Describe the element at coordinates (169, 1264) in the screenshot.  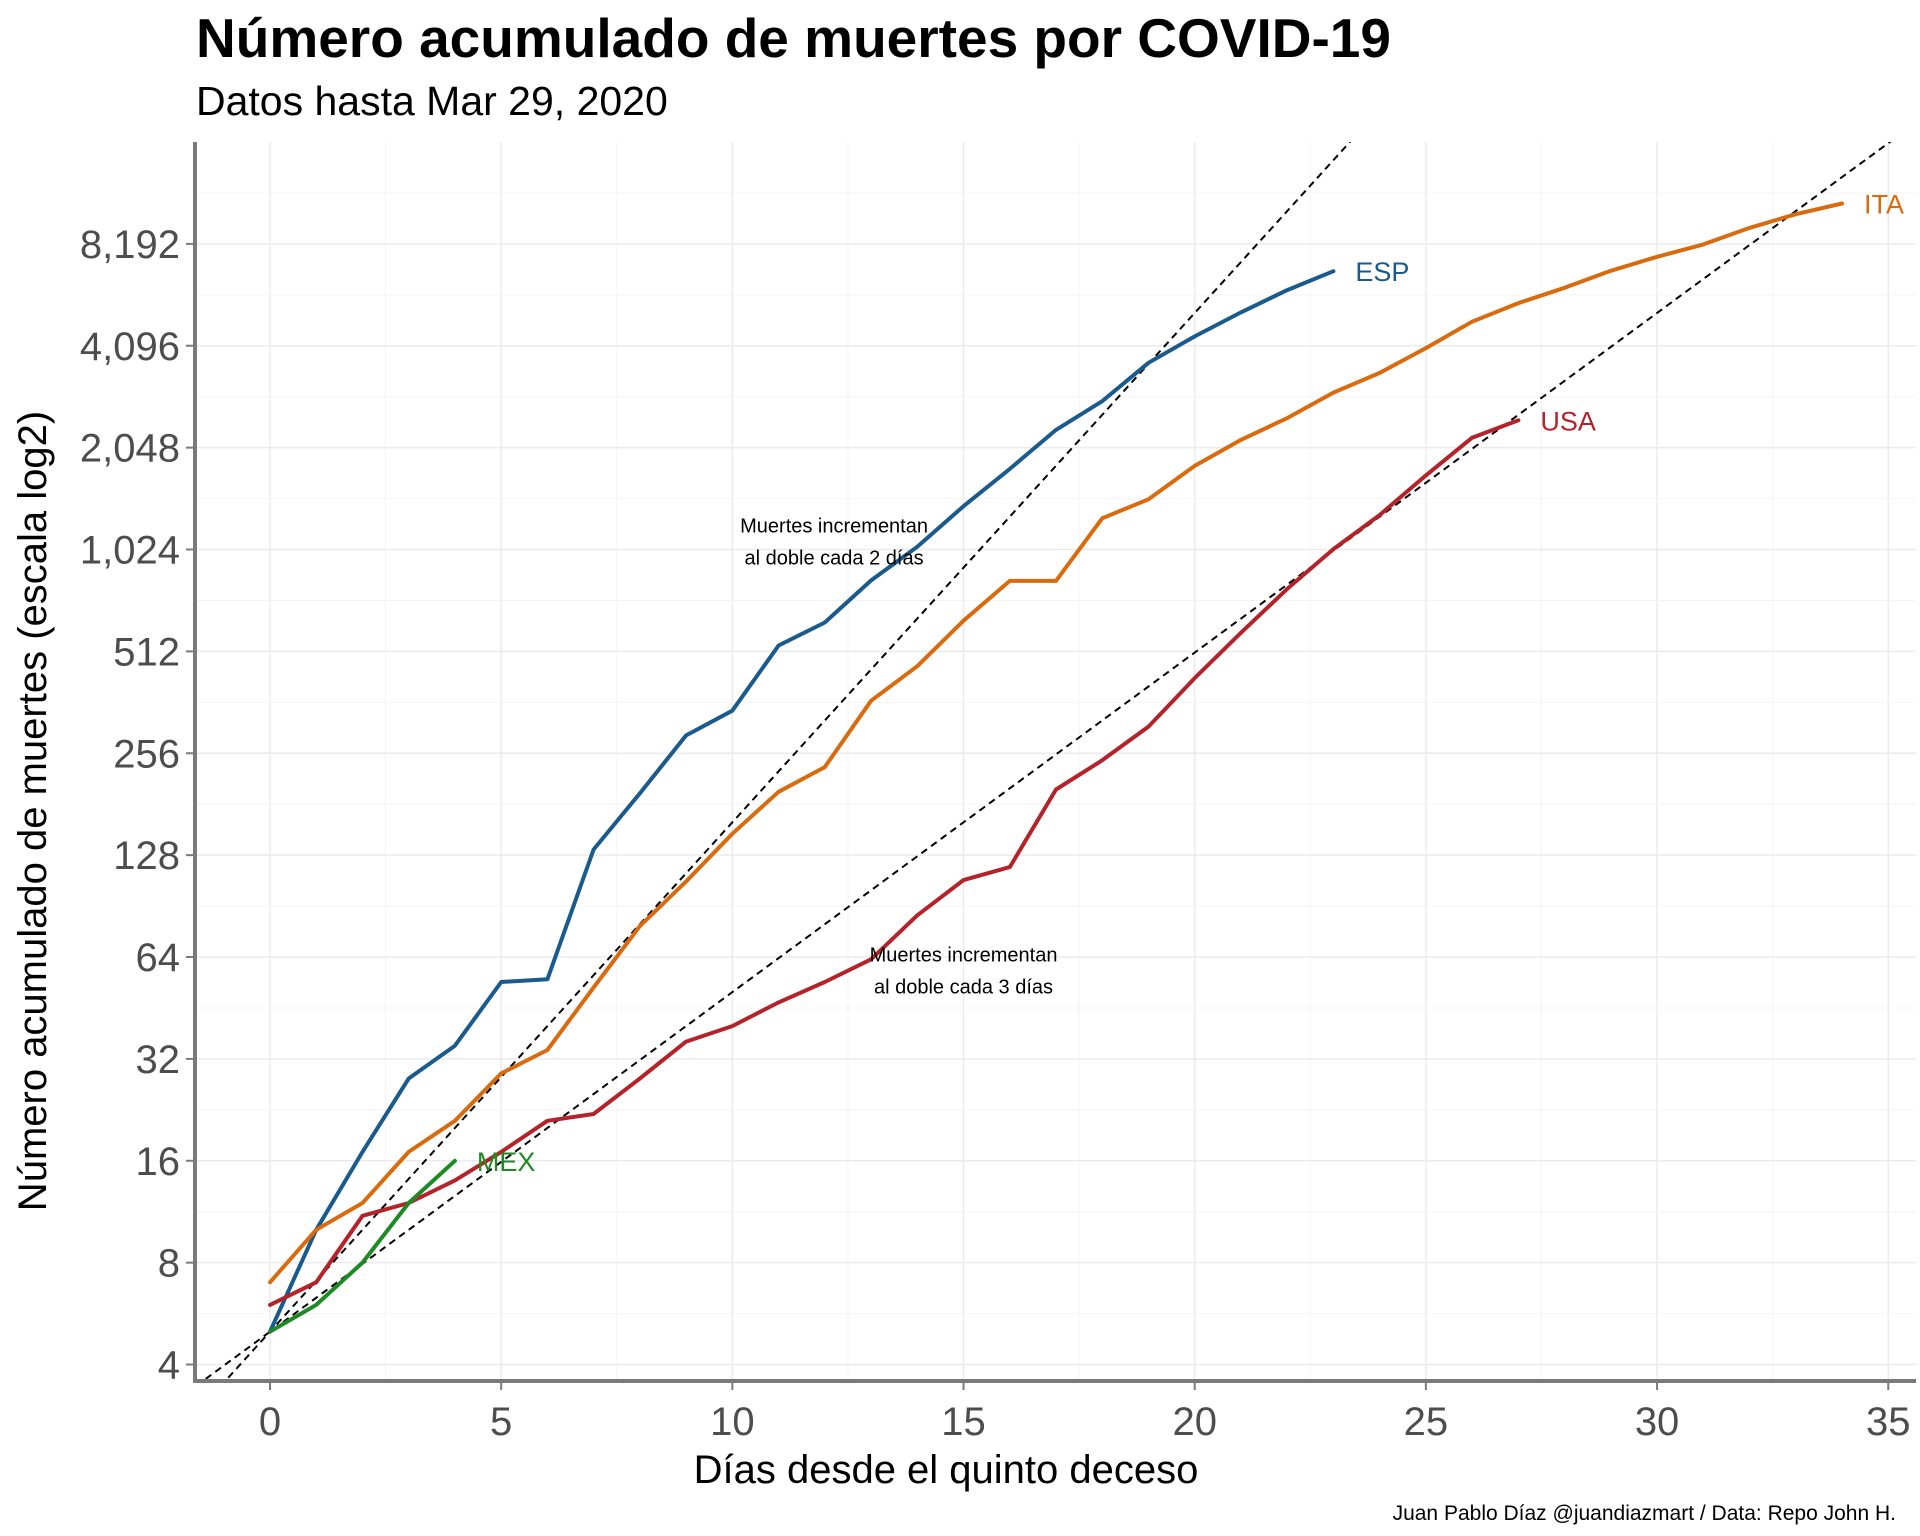
I see `y-tick-label: 8` at that location.